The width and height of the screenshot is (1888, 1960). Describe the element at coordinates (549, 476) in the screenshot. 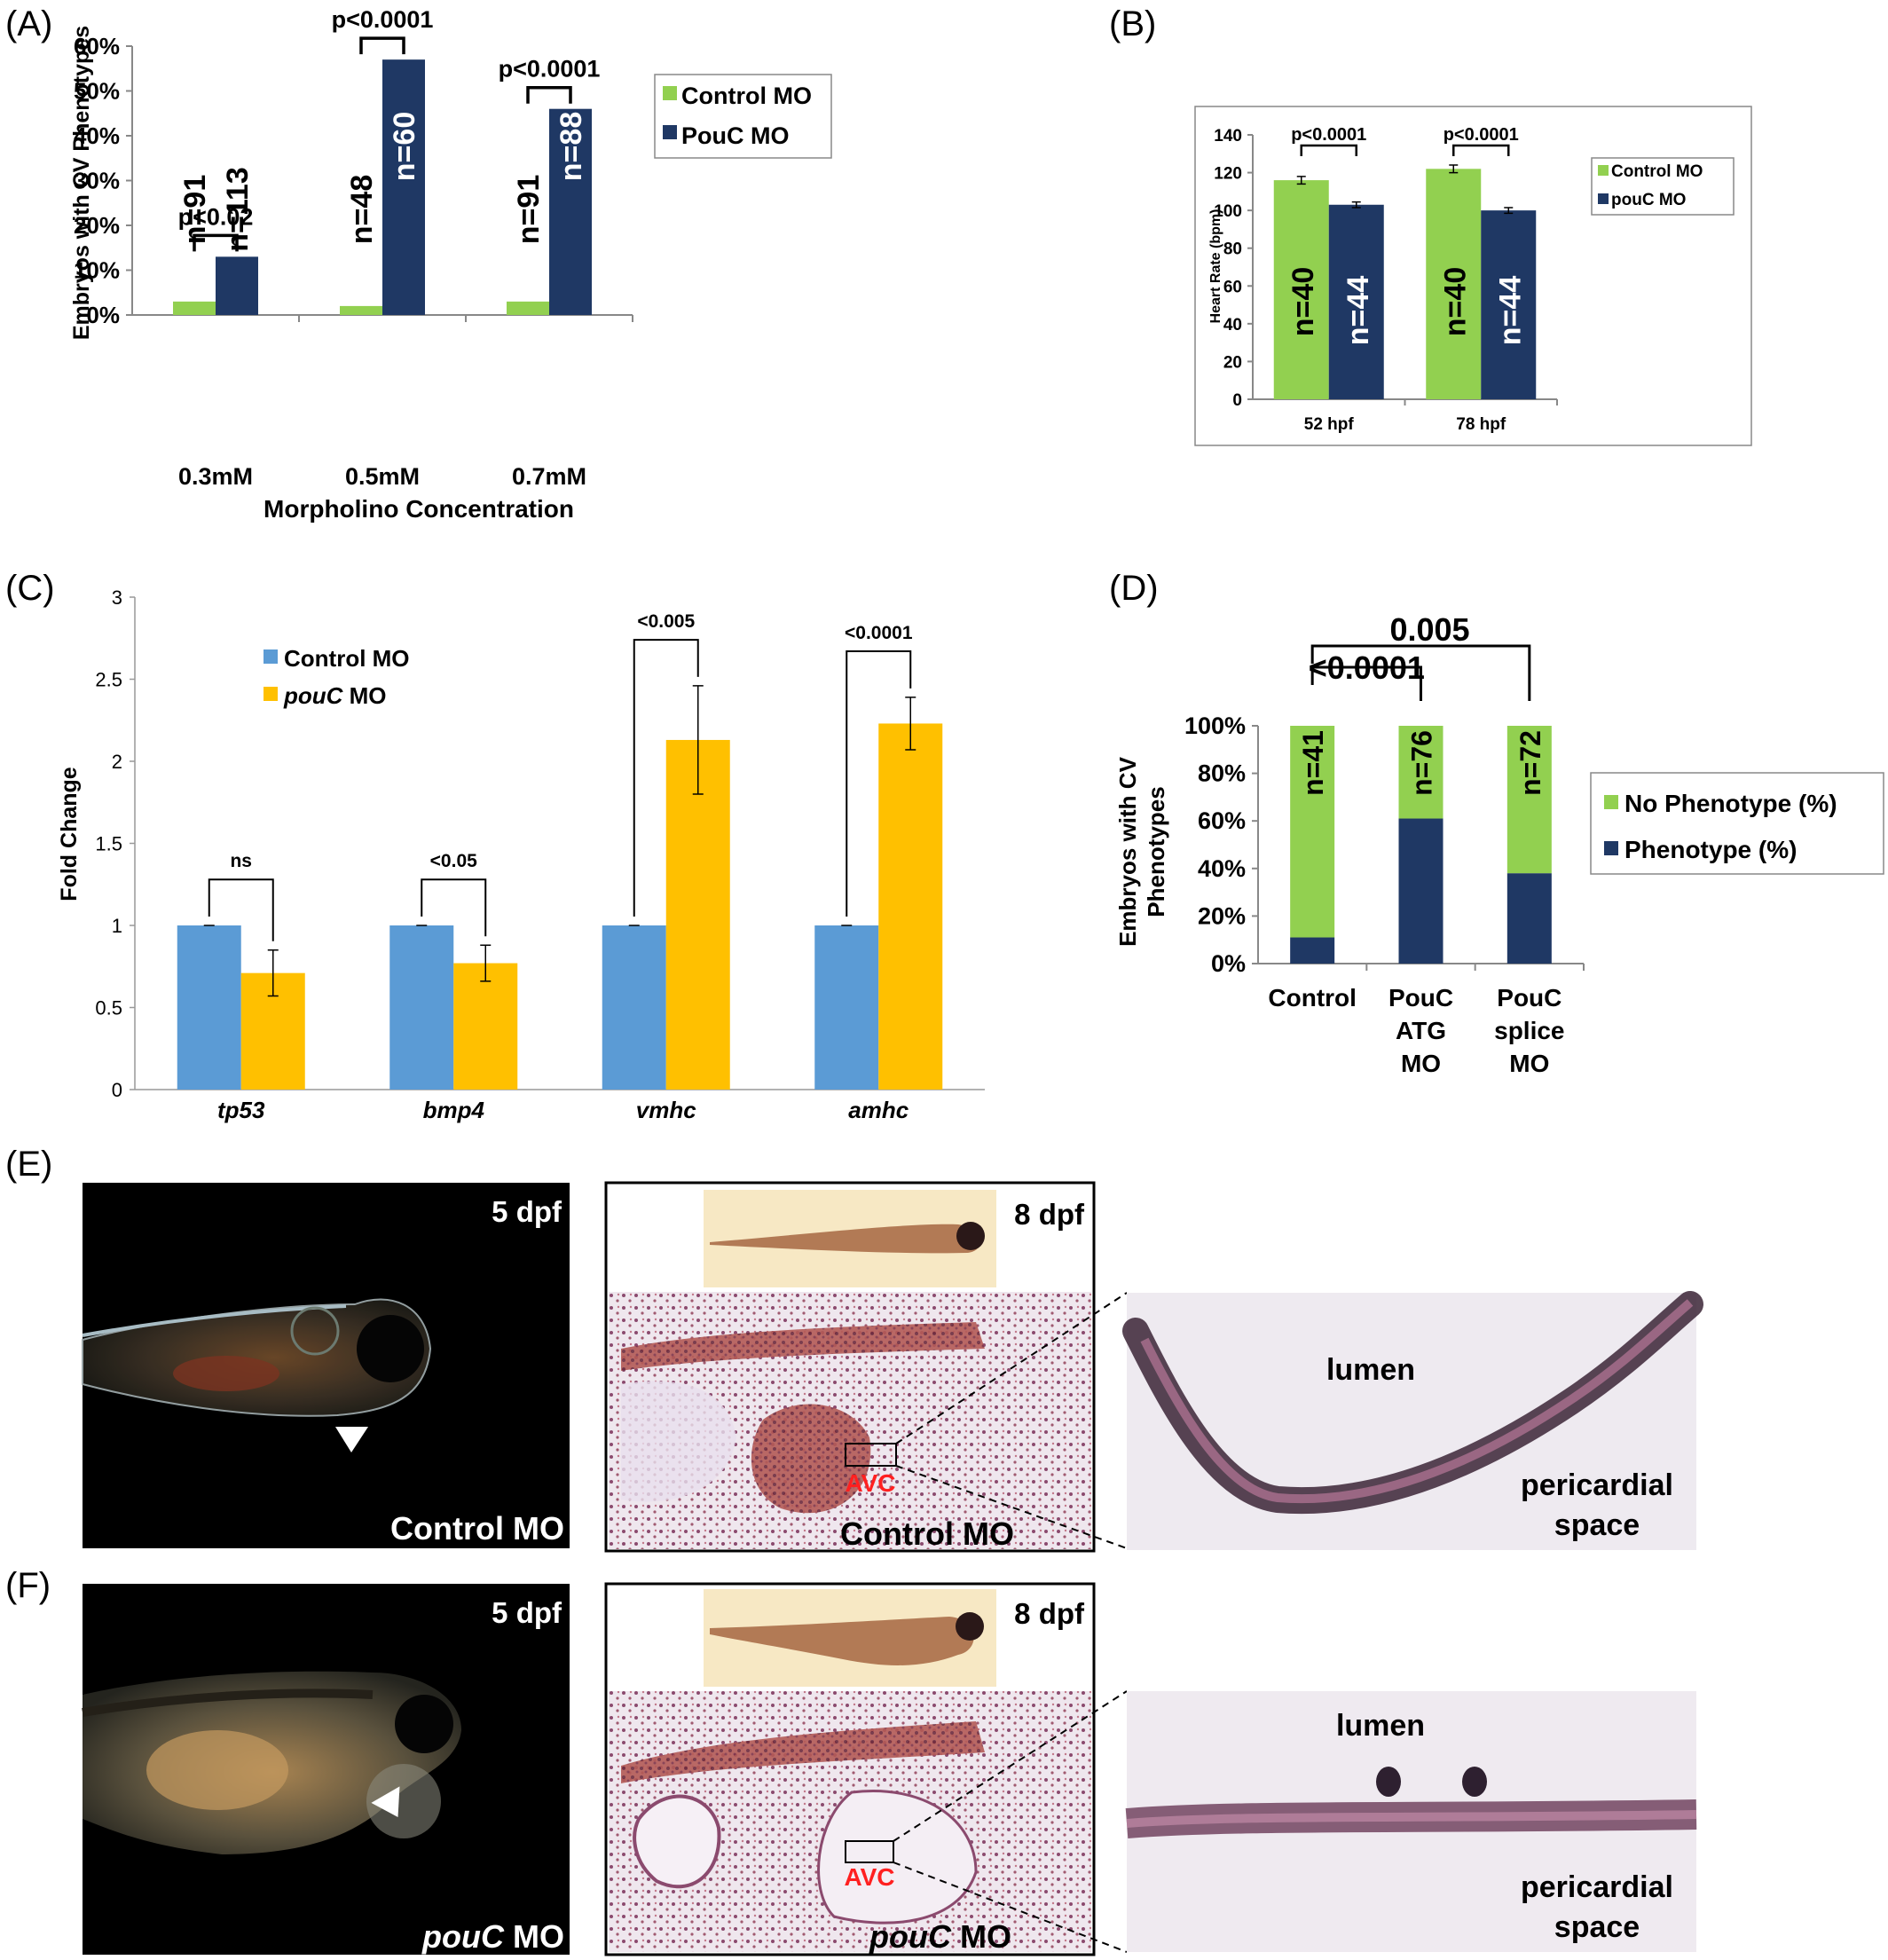

I see `a-x-tick-label: 0.7mM` at that location.